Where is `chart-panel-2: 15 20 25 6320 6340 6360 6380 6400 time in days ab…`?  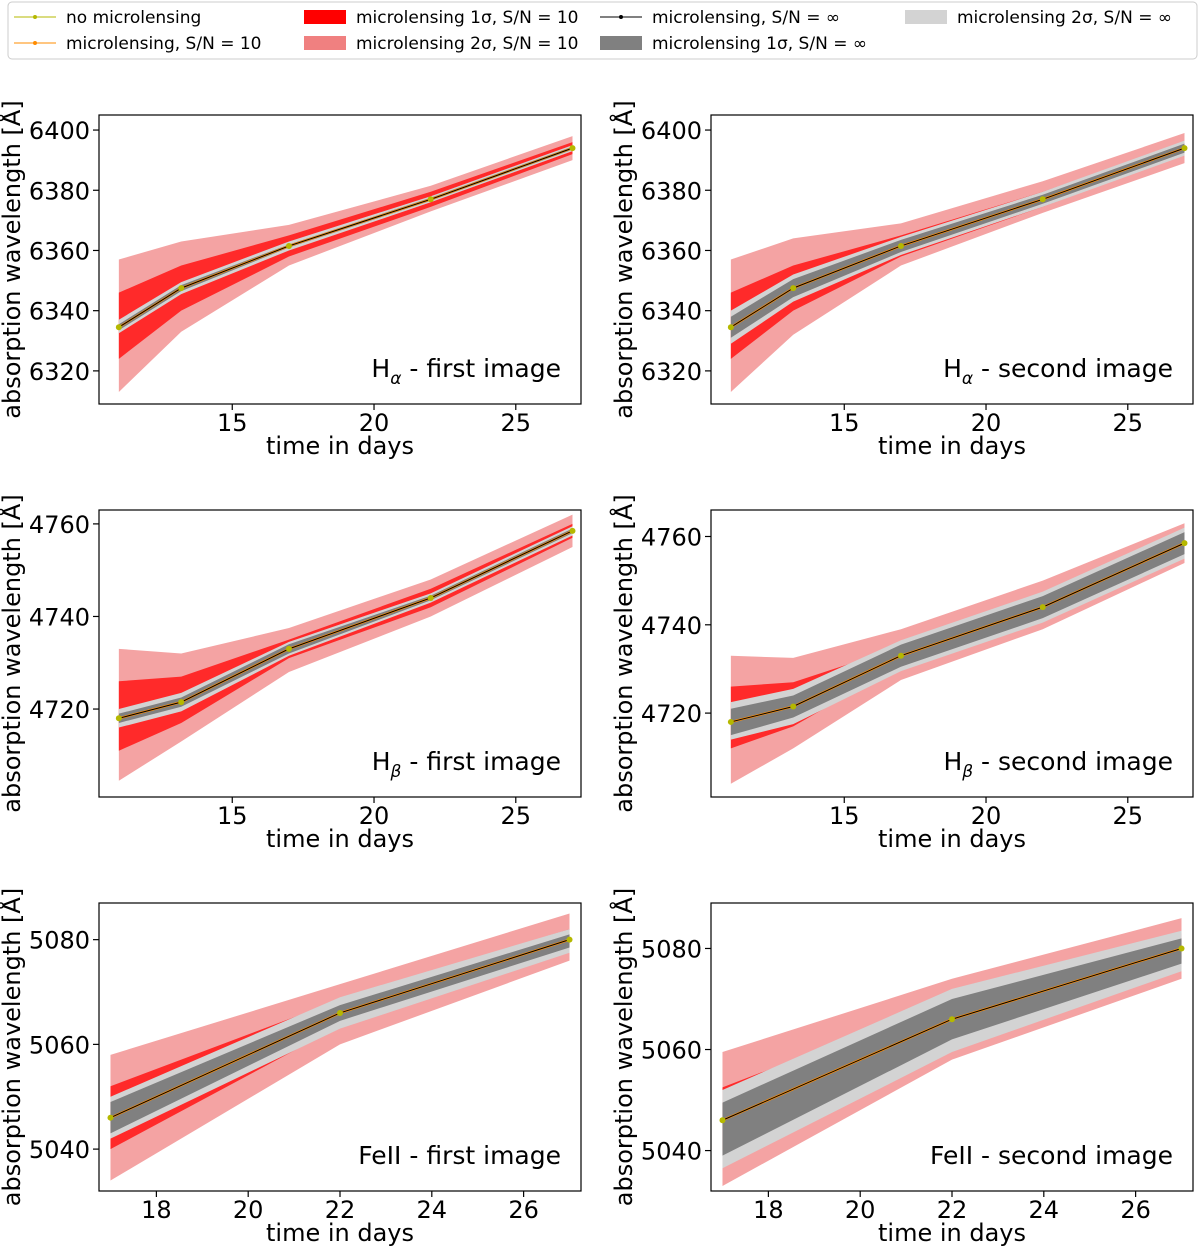 chart-panel-2: 15 20 25 6320 6340 6360 6380 6400 time in days ab… is located at coordinates (901, 280).